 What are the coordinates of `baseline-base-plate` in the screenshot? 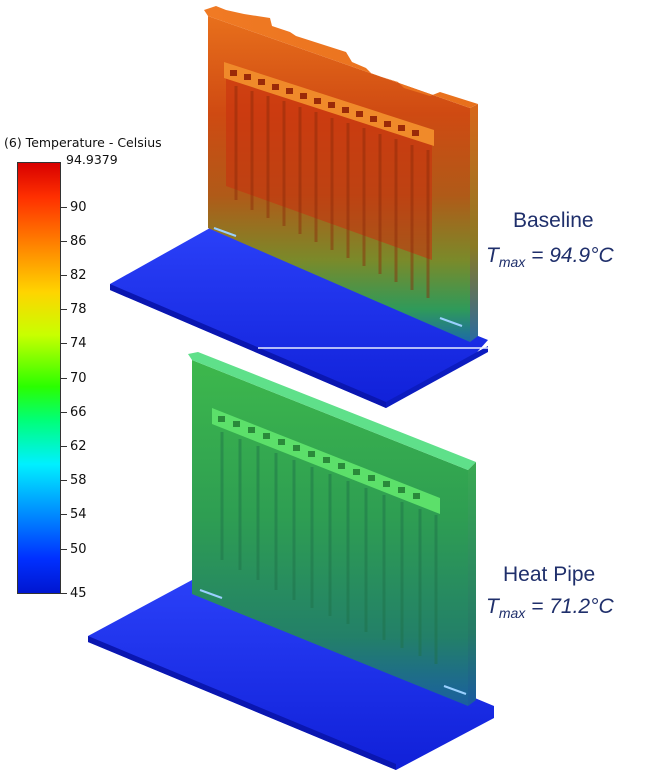 It's located at (299, 318).